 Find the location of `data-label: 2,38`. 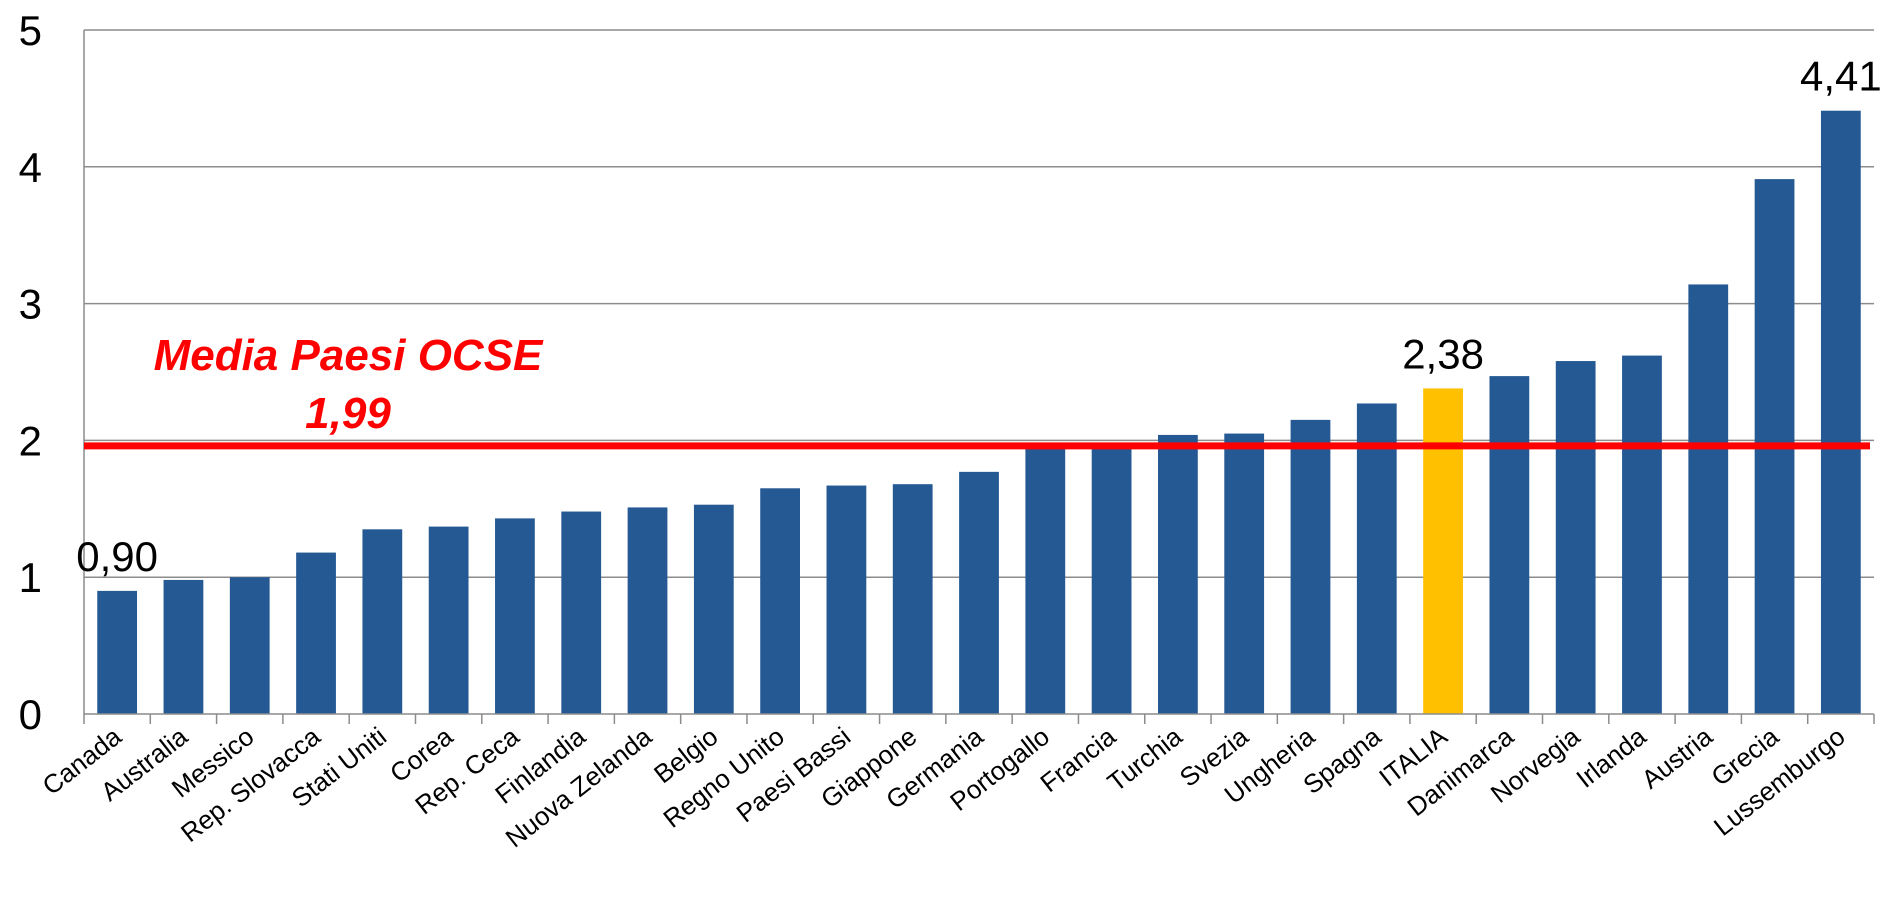

data-label: 2,38 is located at coordinates (1443, 353).